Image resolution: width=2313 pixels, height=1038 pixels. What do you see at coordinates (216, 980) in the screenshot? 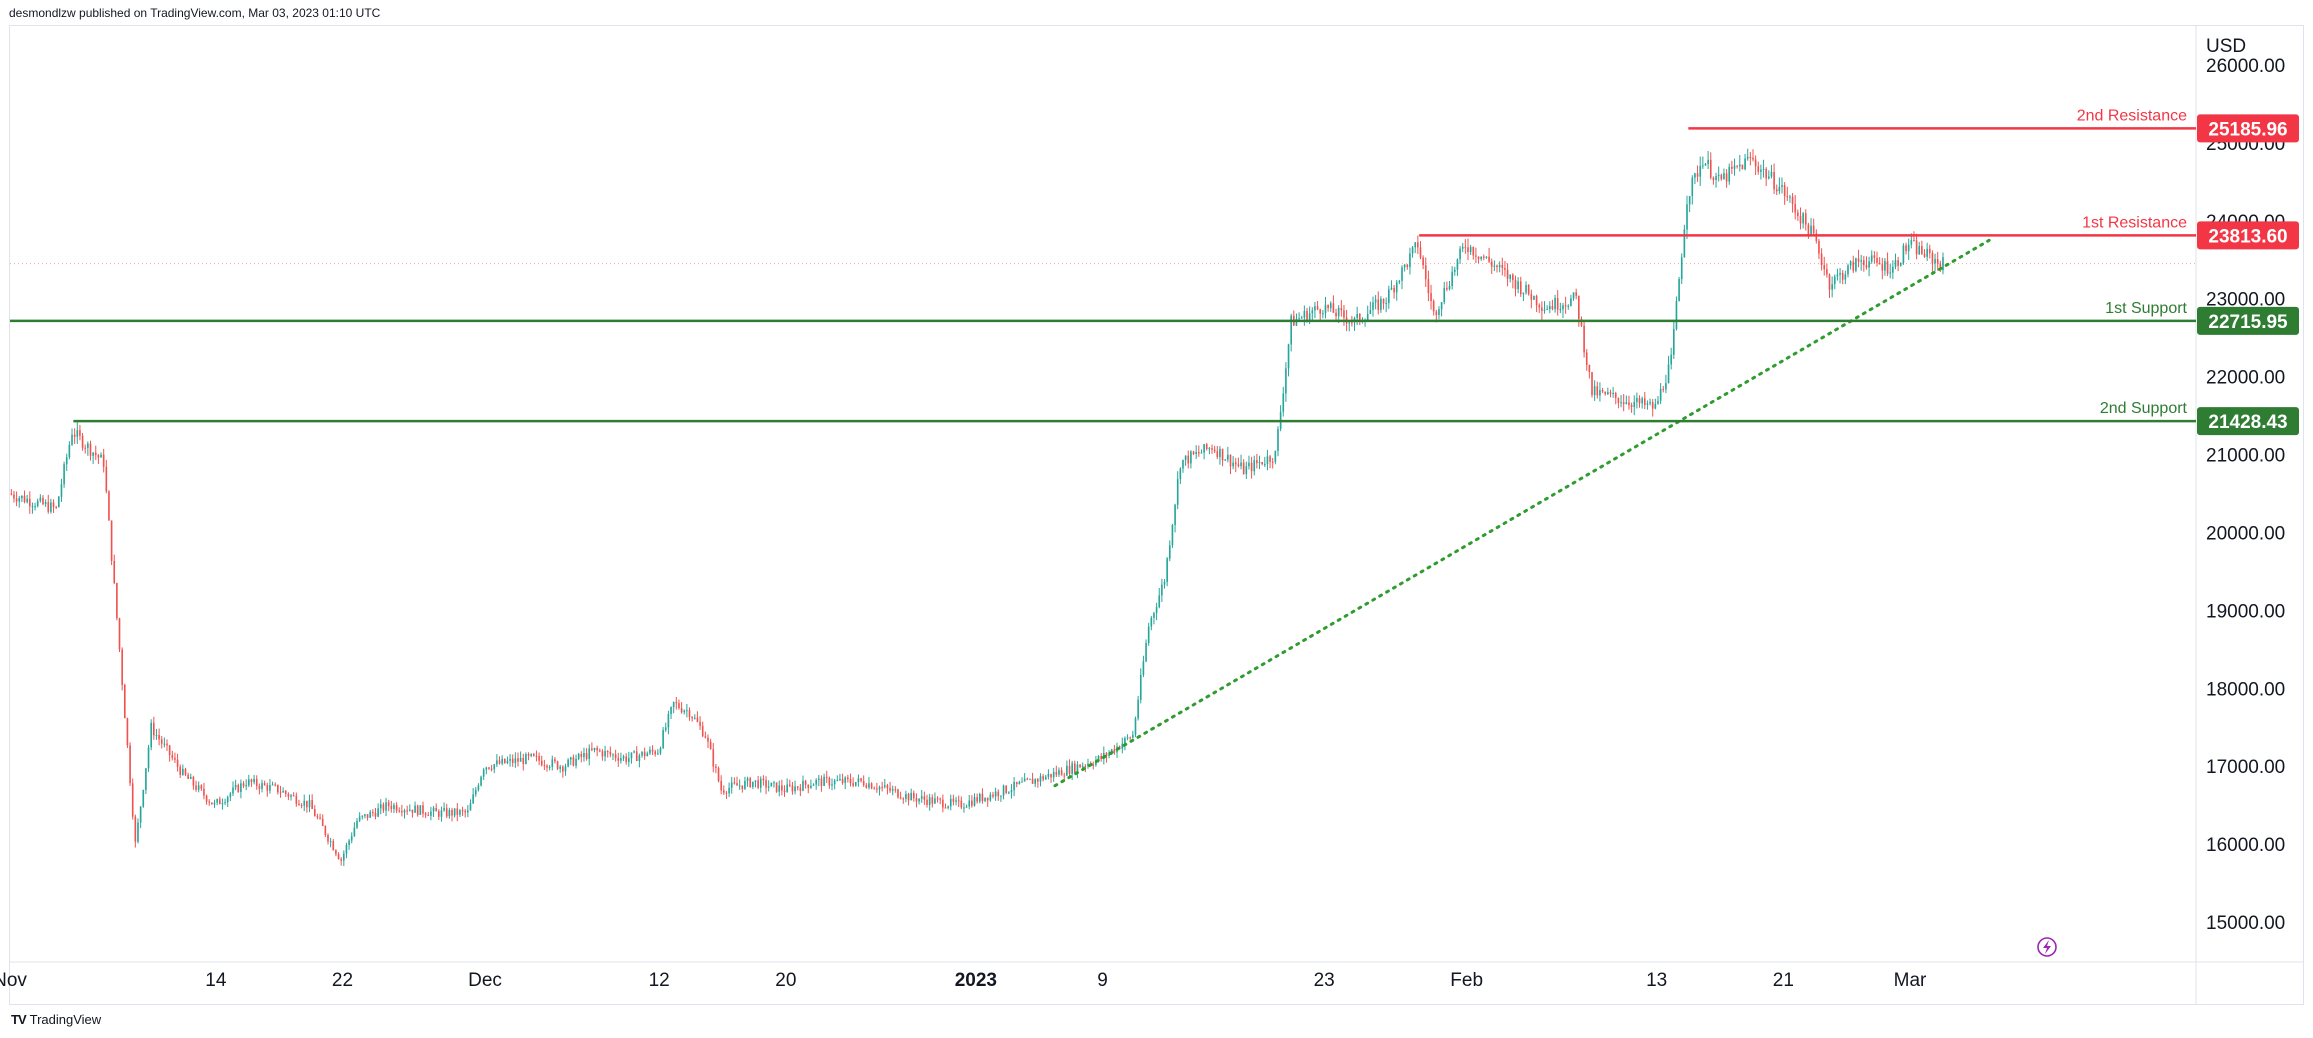
I see `time-tick-label: 14` at bounding box center [216, 980].